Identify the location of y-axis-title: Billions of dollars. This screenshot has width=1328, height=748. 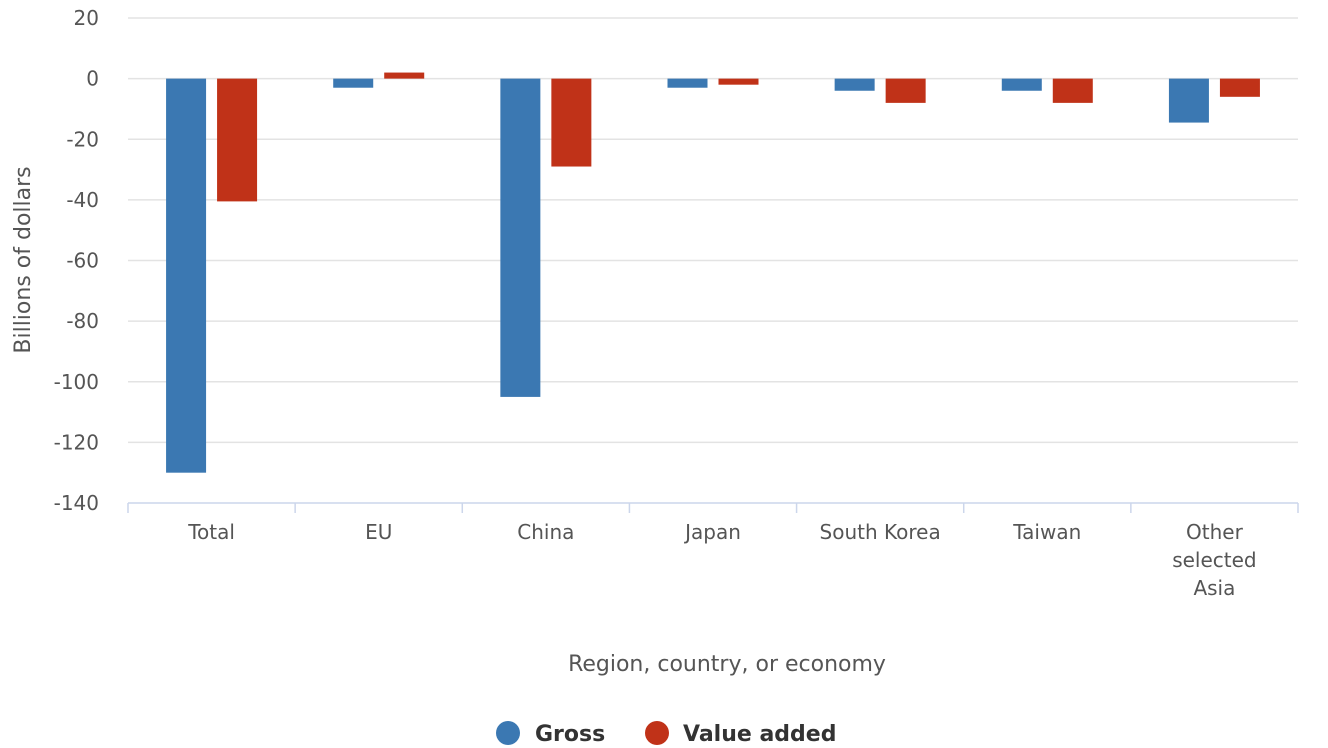
(23, 259).